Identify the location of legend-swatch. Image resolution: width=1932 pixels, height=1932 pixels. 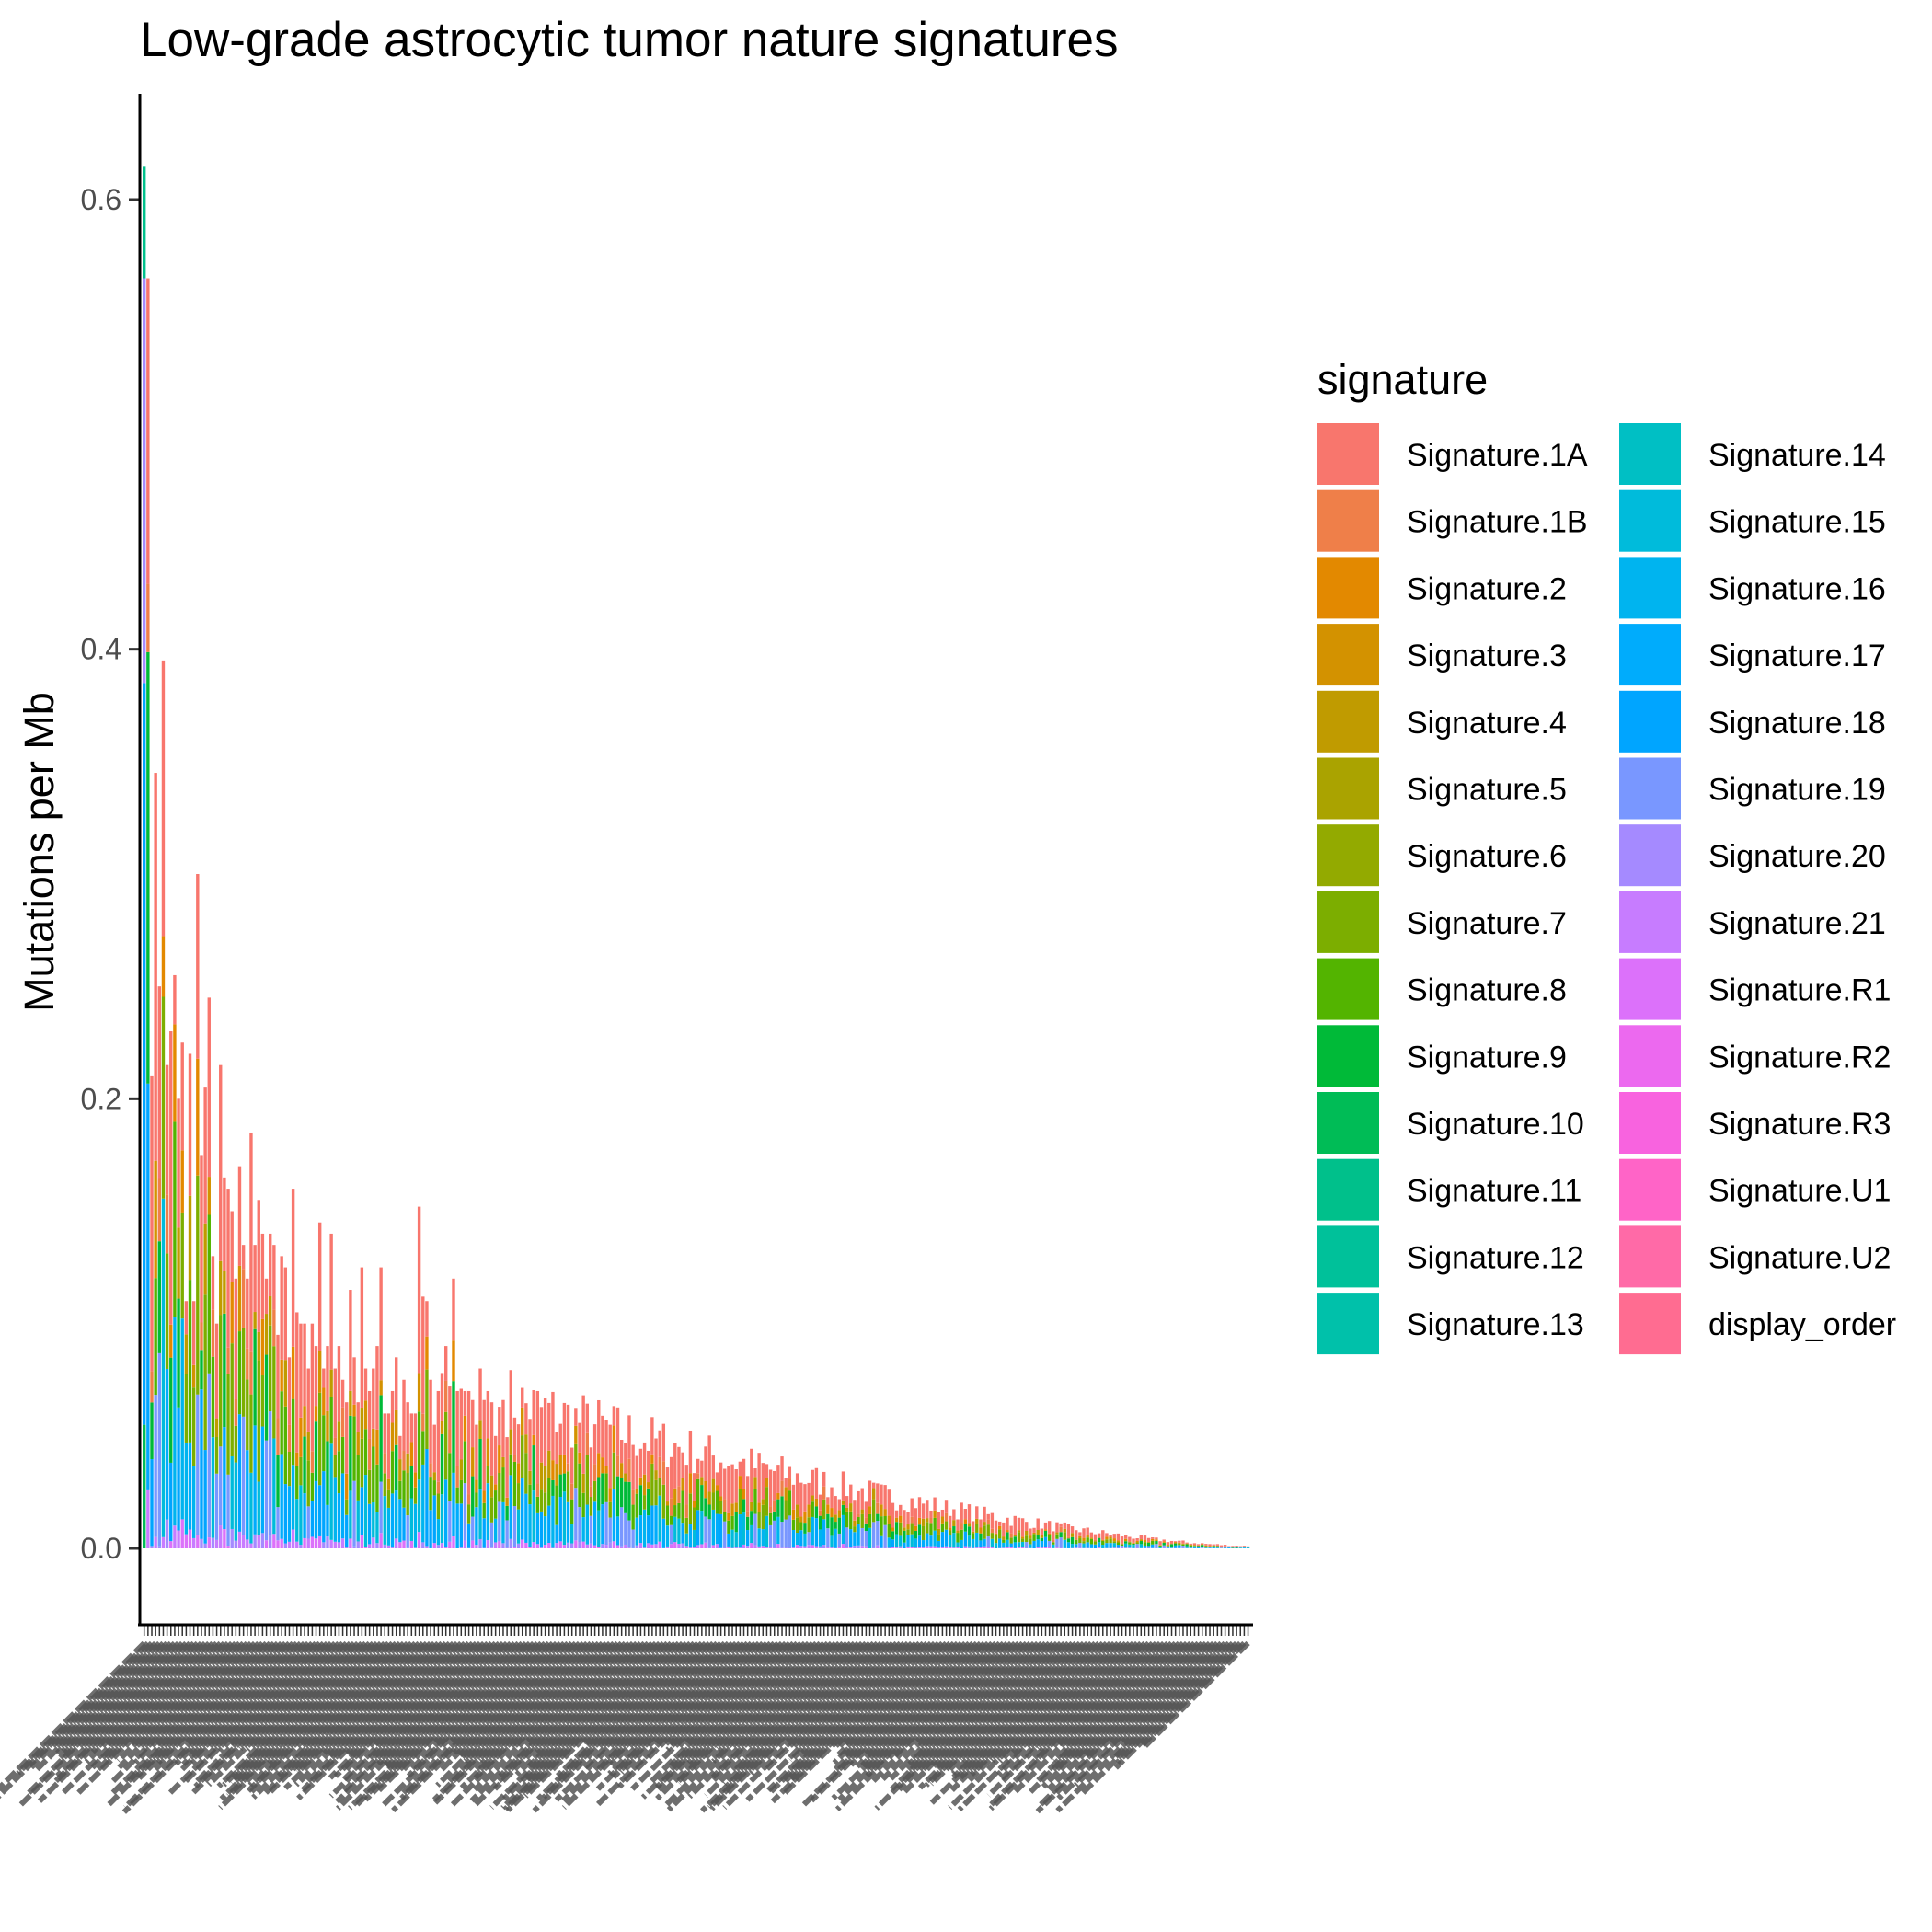
(1348, 989).